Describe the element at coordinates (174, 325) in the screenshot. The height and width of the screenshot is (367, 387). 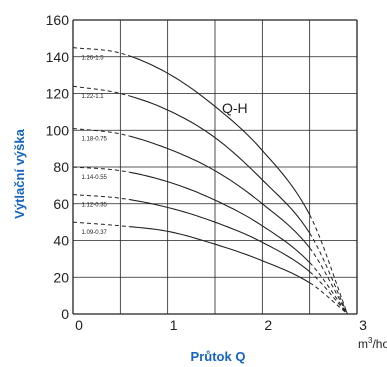
I see `x-tick-label: 1` at that location.